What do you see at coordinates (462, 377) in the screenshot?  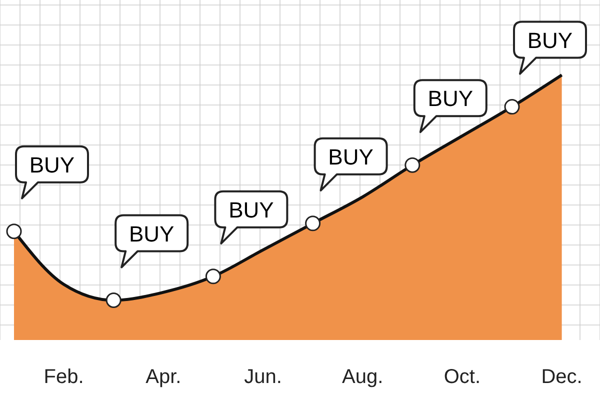 I see `x-tick-label: Oct.` at bounding box center [462, 377].